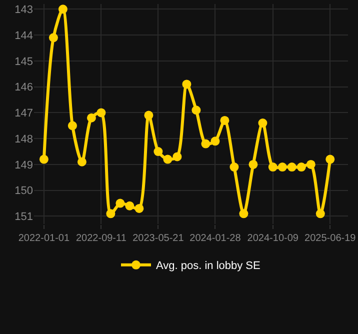 This screenshot has width=358, height=334. I want to click on y-tick-label: 147, so click(23, 114).